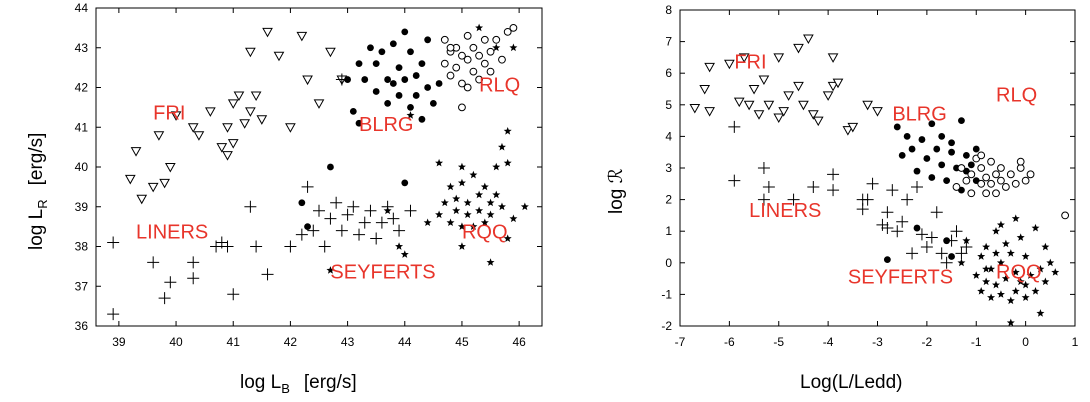 The image size is (1090, 402). I want to click on right-x-tick-label: -6, so click(729, 342).